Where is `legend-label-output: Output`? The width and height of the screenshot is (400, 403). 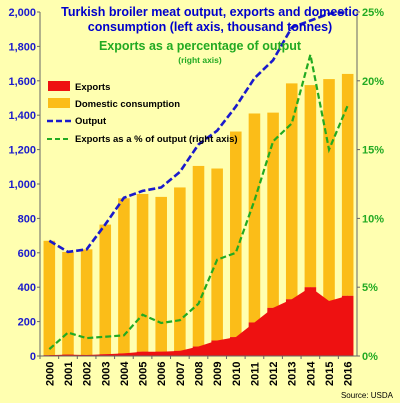
legend-label-output: Output is located at coordinates (91, 121).